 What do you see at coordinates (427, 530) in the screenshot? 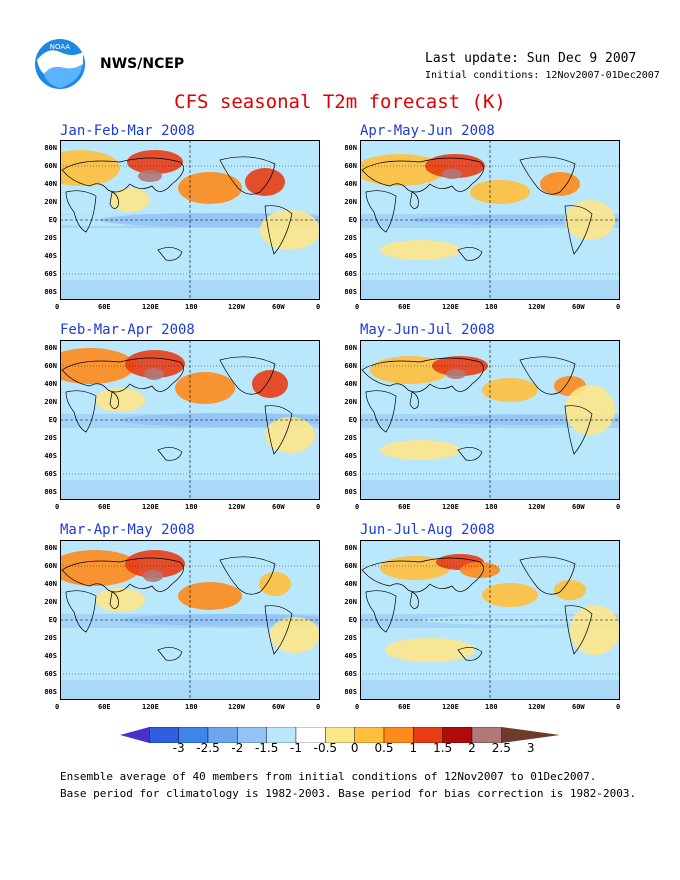
I see `panel-title-jja: Jun-Jul-Aug 2008` at bounding box center [427, 530].